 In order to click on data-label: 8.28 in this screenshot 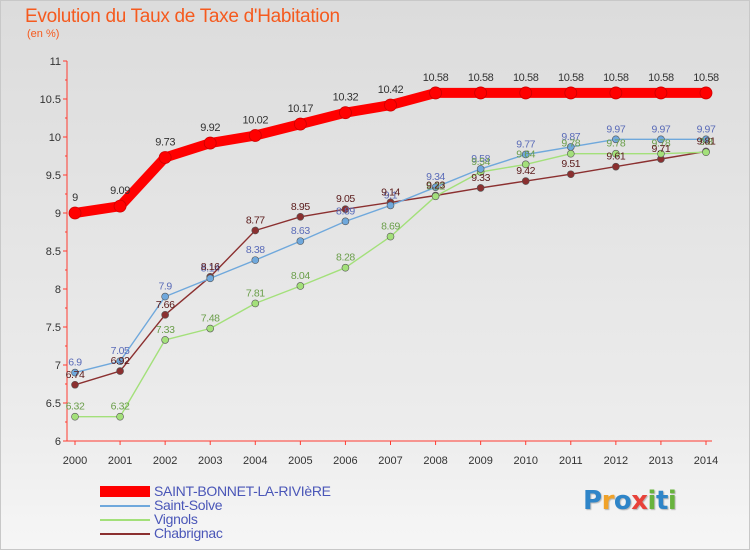, I will do `click(345, 258)`.